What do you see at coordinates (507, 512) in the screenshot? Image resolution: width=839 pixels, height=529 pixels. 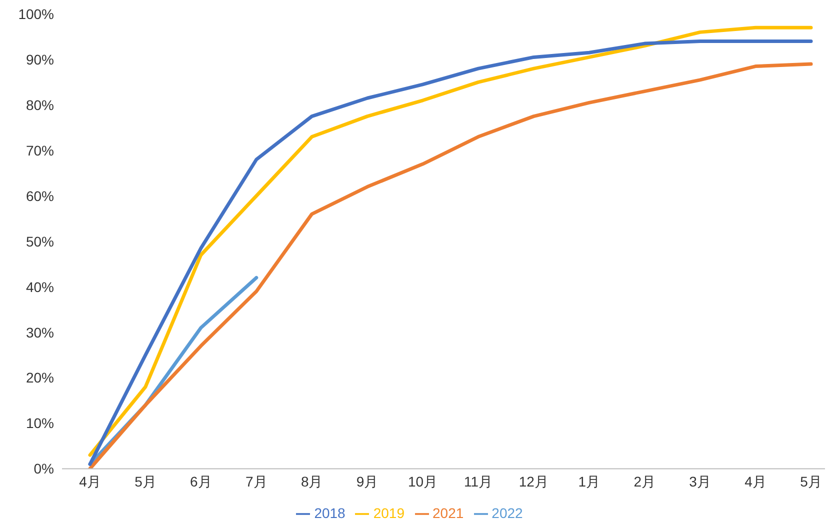 I see `legend-label: 2022` at bounding box center [507, 512].